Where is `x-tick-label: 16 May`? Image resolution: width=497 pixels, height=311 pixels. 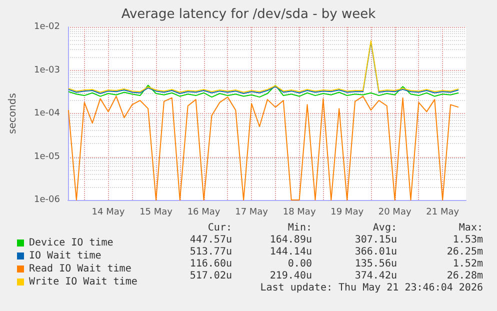
x-tick-label: 16 May is located at coordinates (204, 213).